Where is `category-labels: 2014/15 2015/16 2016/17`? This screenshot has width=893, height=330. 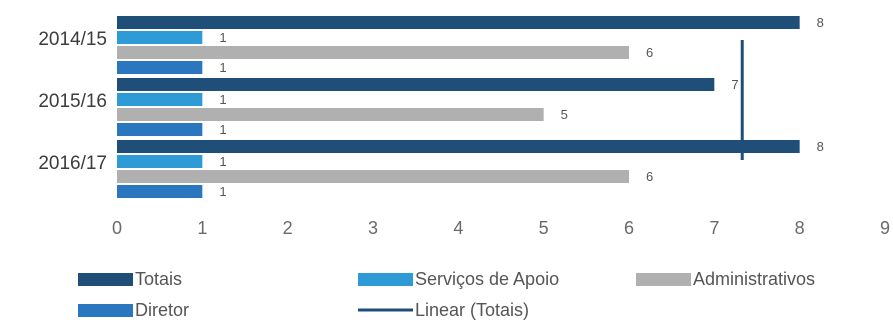 category-labels: 2014/15 2015/16 2016/17 is located at coordinates (72, 101).